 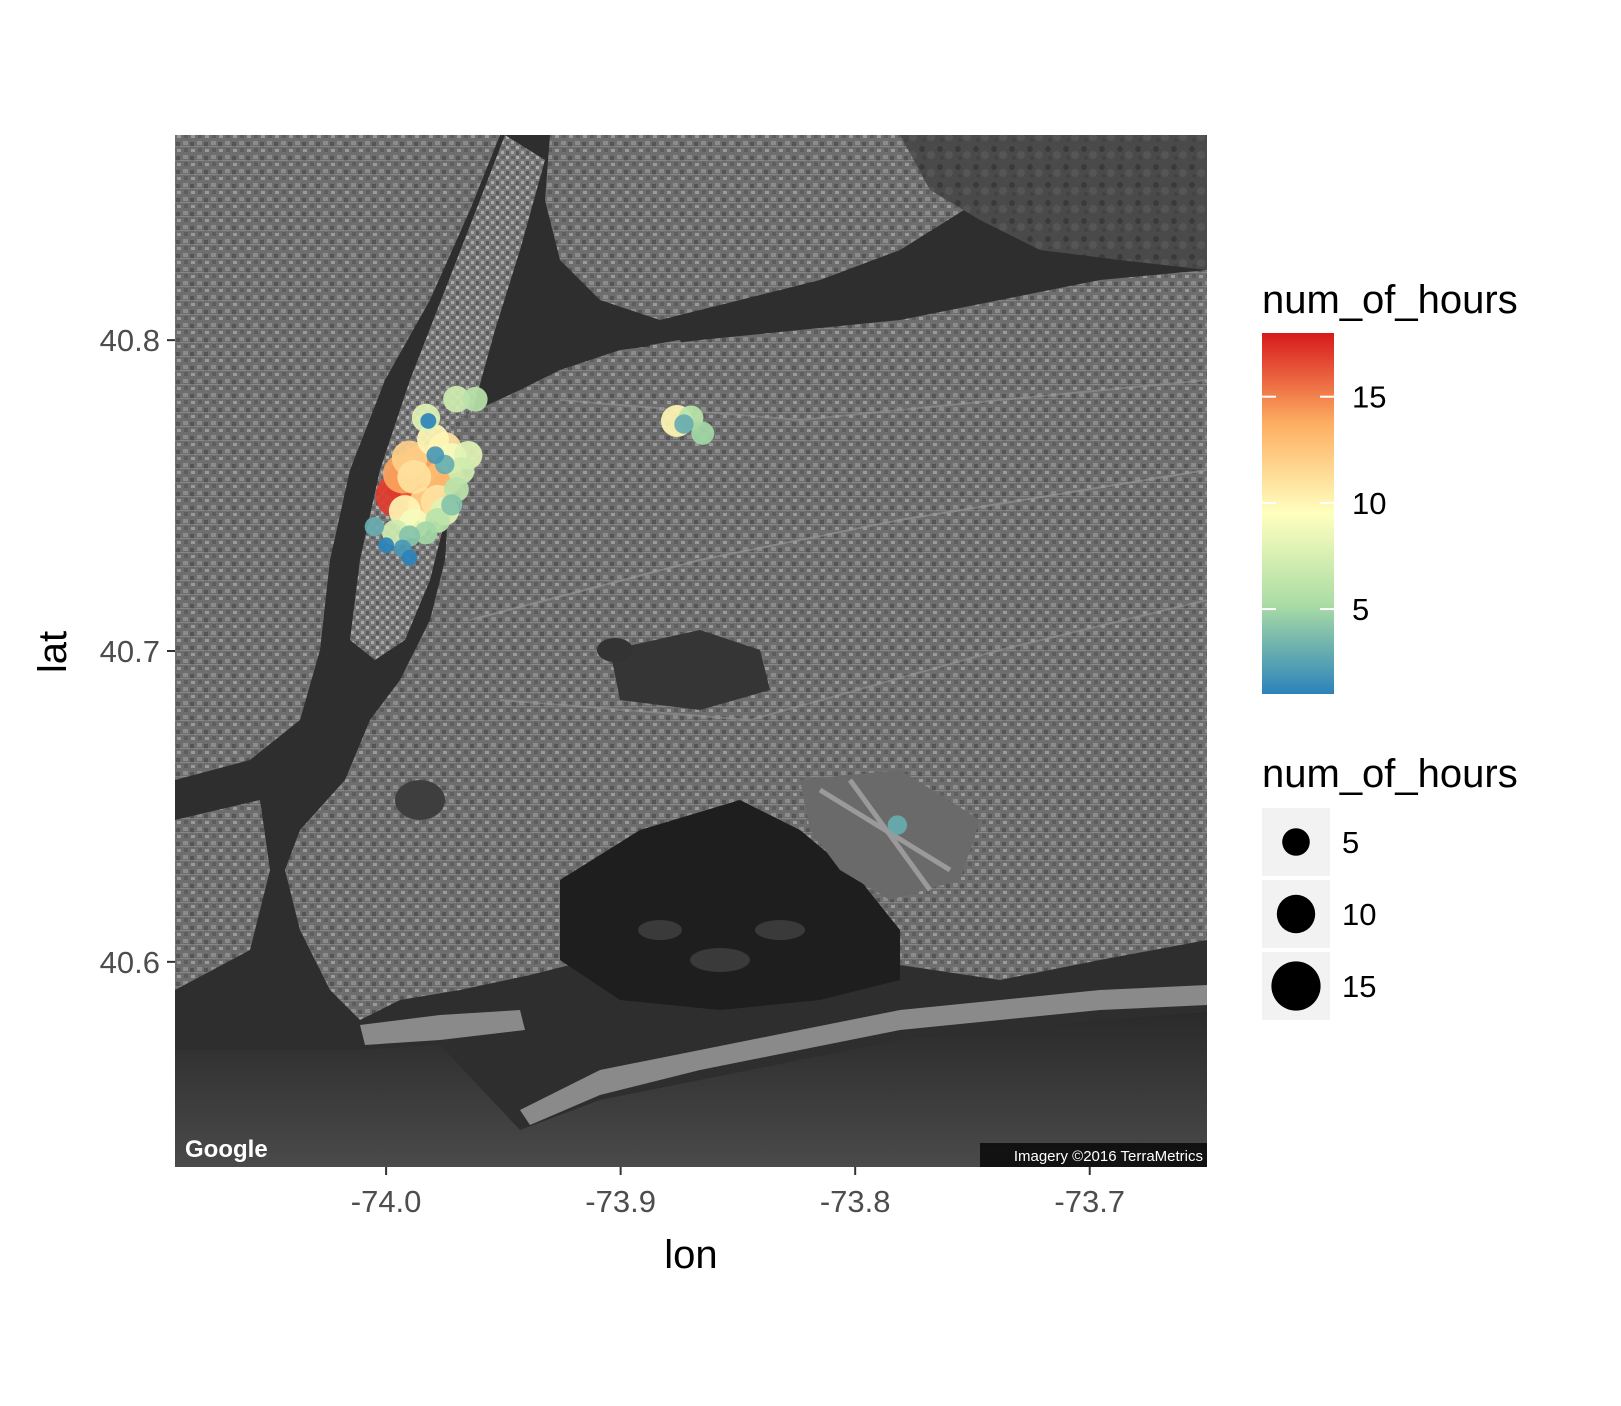 What do you see at coordinates (1359, 986) in the screenshot?
I see `size-legend-label: 15` at bounding box center [1359, 986].